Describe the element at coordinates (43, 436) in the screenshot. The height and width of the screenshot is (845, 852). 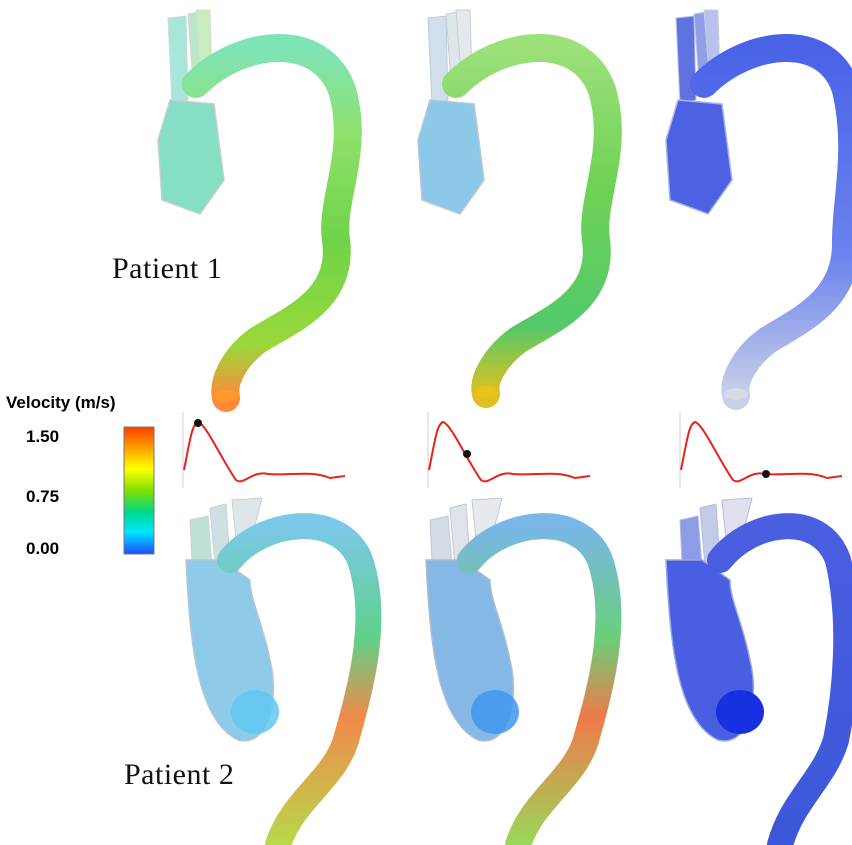
I see `legend-tick-max: 1.50` at that location.